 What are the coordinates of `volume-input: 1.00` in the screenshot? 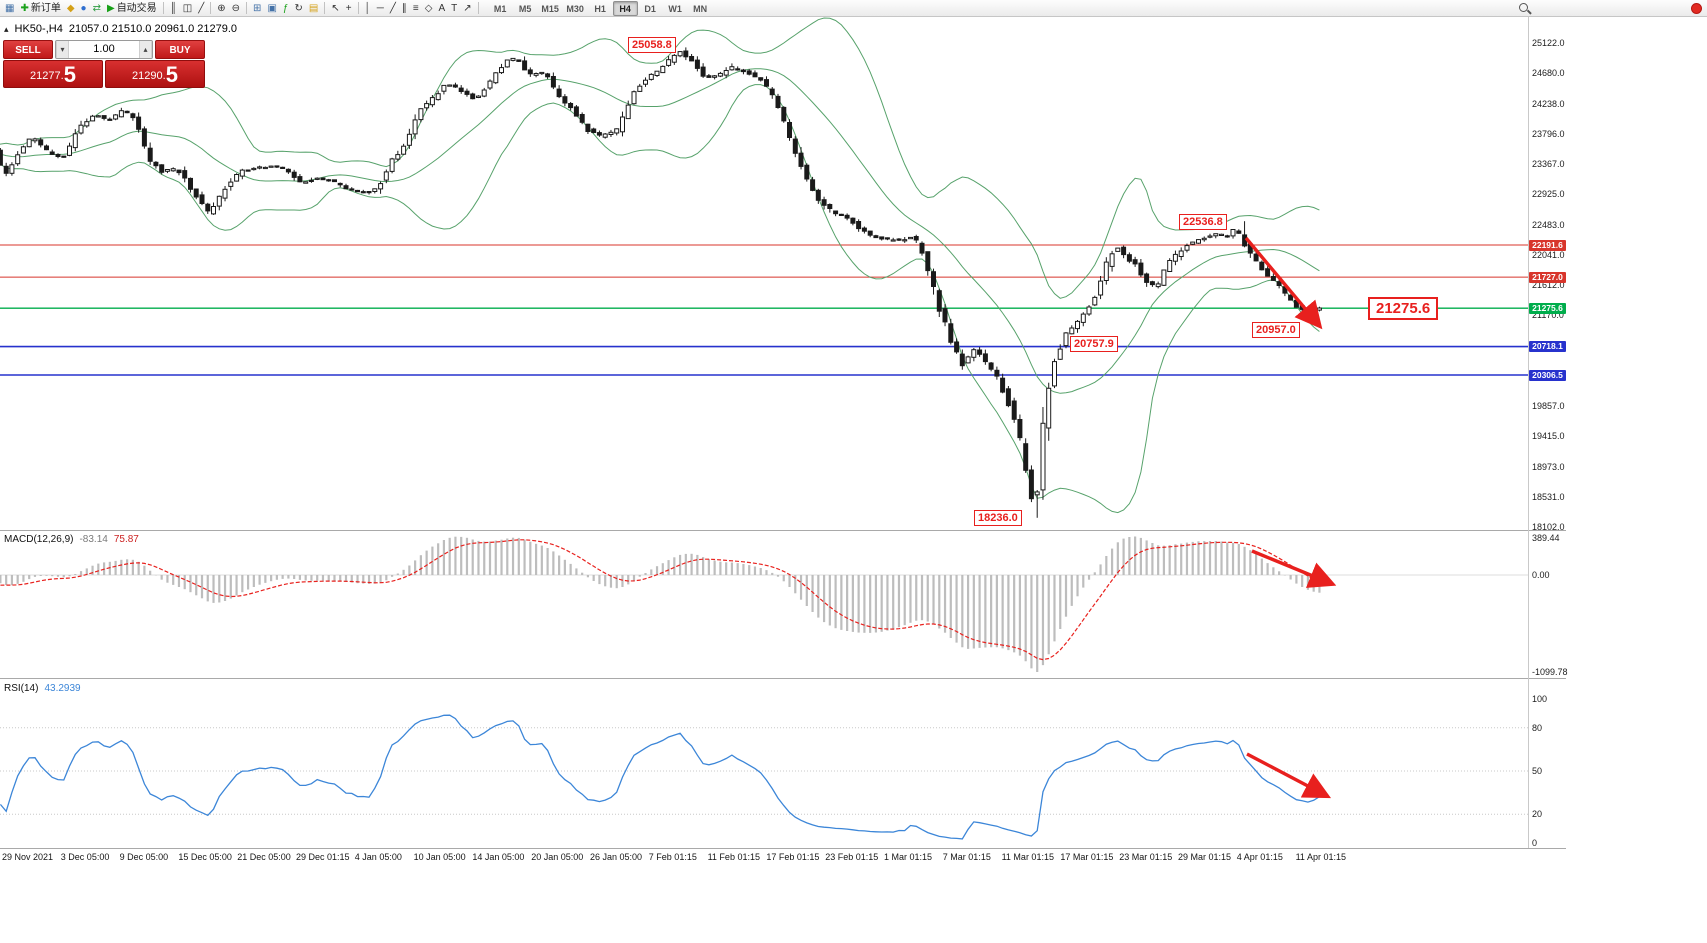 It's located at (104, 49).